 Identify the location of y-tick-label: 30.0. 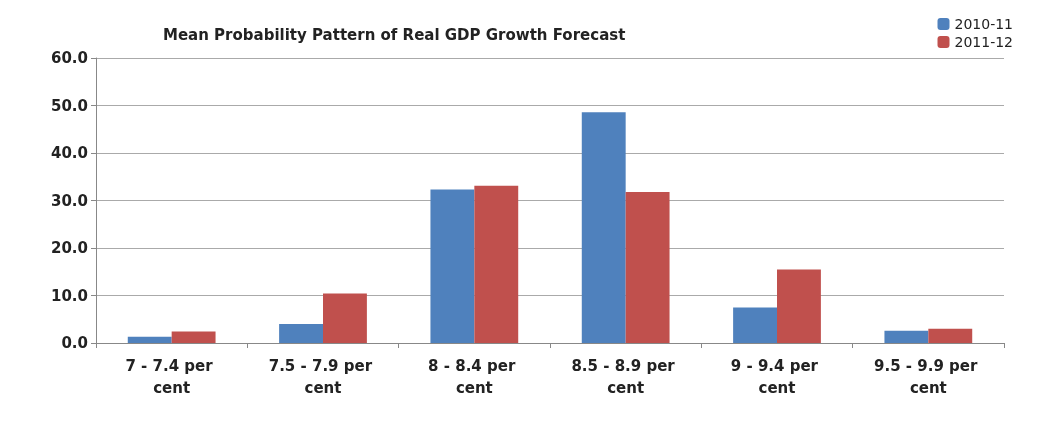
(69, 200).